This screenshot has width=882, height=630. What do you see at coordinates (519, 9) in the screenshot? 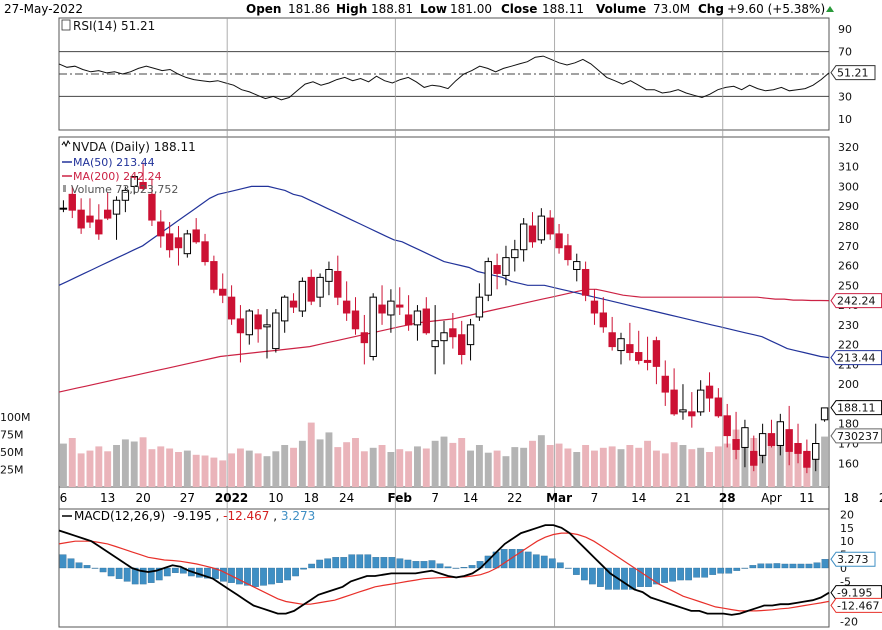
I see `close-label: Close` at bounding box center [519, 9].